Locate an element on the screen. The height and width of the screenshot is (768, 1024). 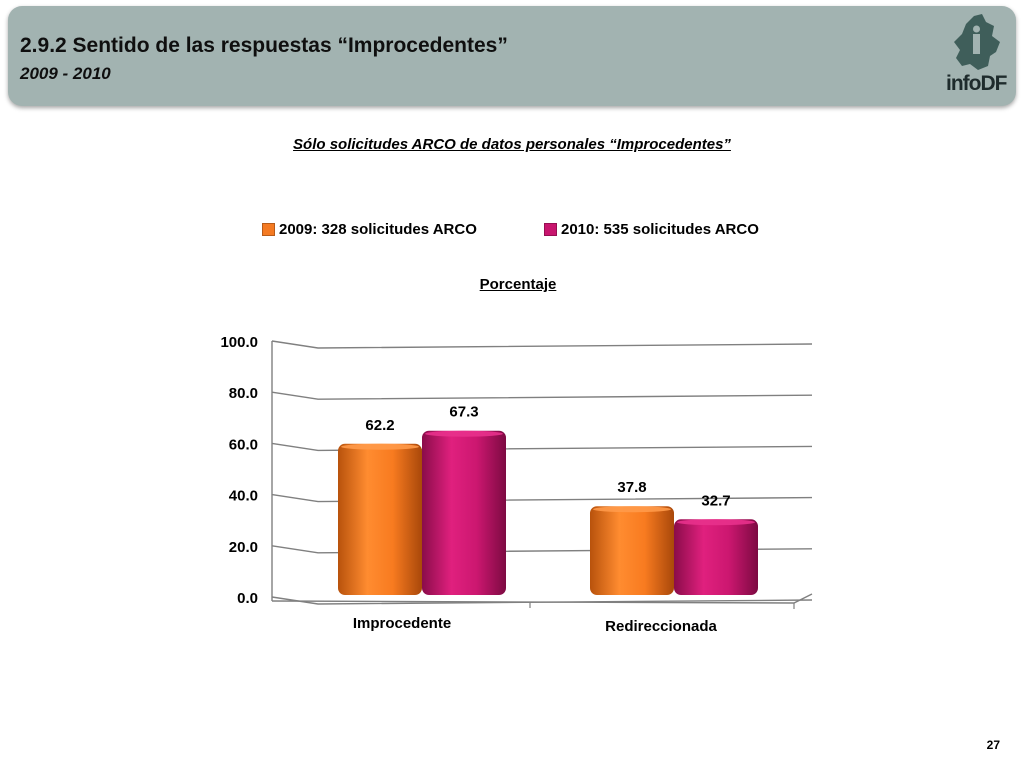
data-label: 67.3 is located at coordinates (463, 412).